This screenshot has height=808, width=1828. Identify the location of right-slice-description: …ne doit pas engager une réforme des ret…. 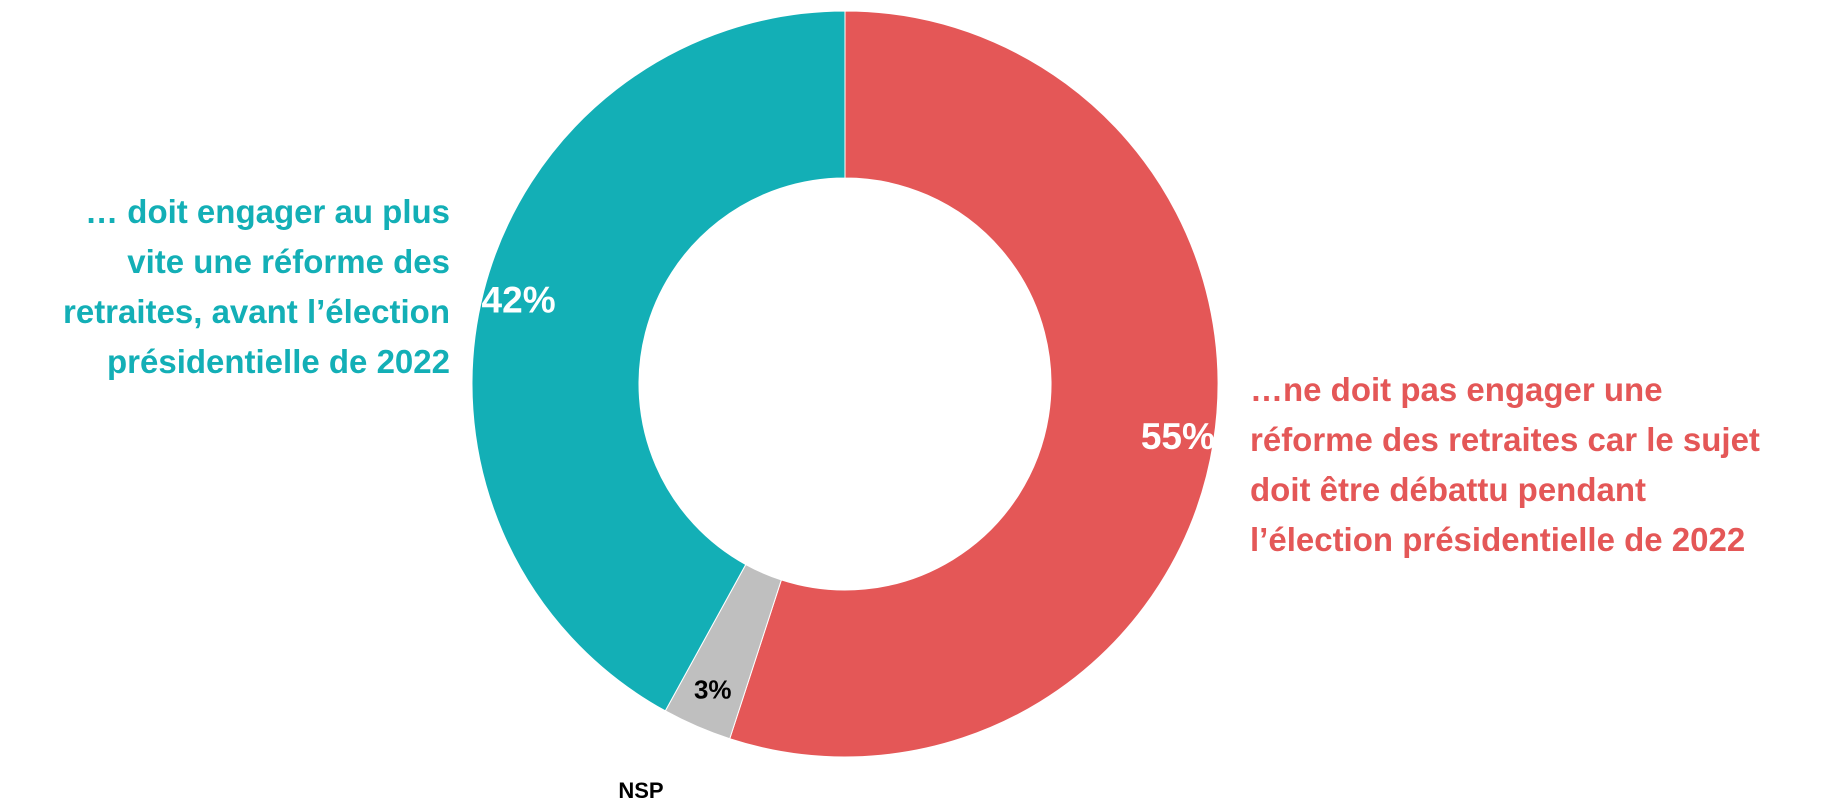
(1505, 465).